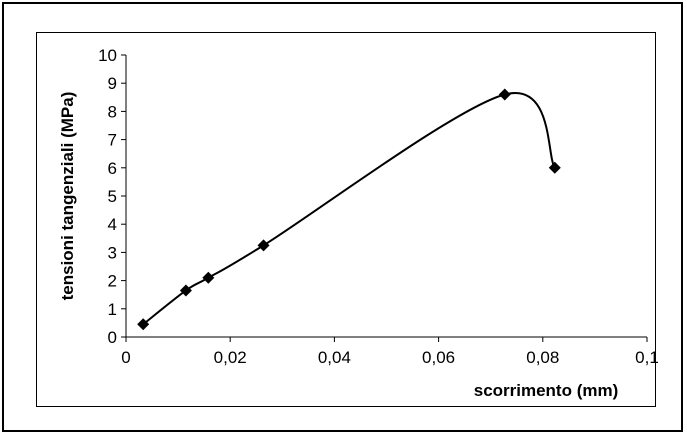  I want to click on x-tick-label: 0, so click(125, 357).